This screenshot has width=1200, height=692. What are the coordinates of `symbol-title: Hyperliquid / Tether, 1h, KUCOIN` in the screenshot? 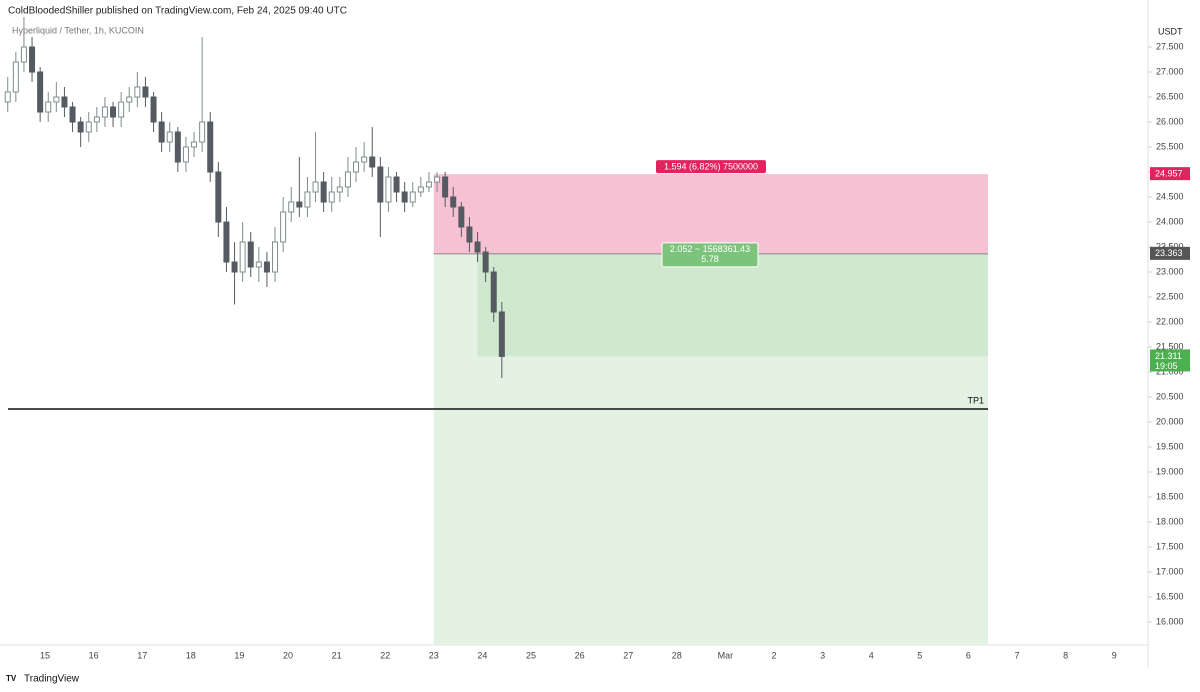 It's located at (78, 30).